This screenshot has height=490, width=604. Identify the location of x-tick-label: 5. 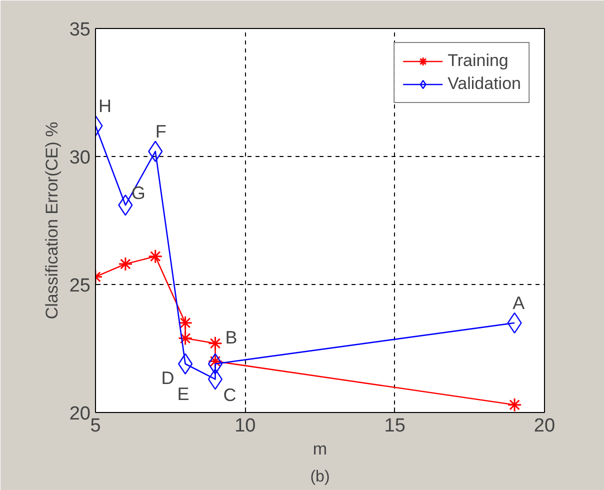
(95, 426).